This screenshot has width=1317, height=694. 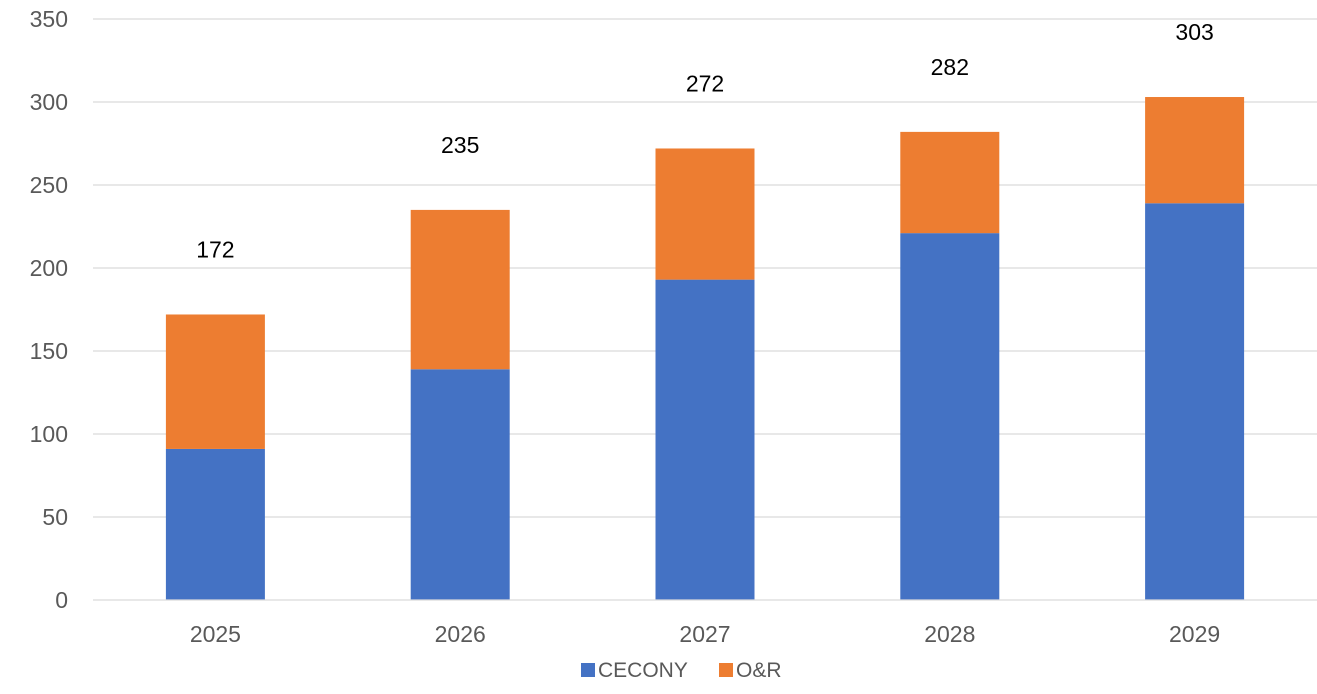 What do you see at coordinates (215, 249) in the screenshot?
I see `total-label-2025: 172` at bounding box center [215, 249].